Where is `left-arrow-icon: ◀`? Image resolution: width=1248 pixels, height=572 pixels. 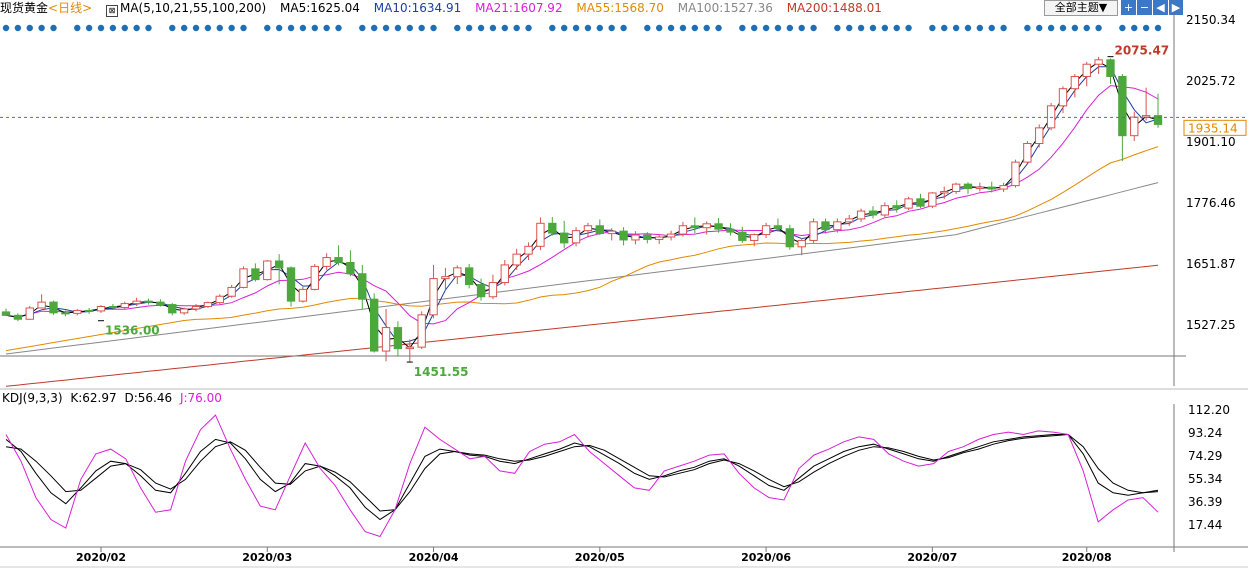 left-arrow-icon: ◀ is located at coordinates (1160, 7).